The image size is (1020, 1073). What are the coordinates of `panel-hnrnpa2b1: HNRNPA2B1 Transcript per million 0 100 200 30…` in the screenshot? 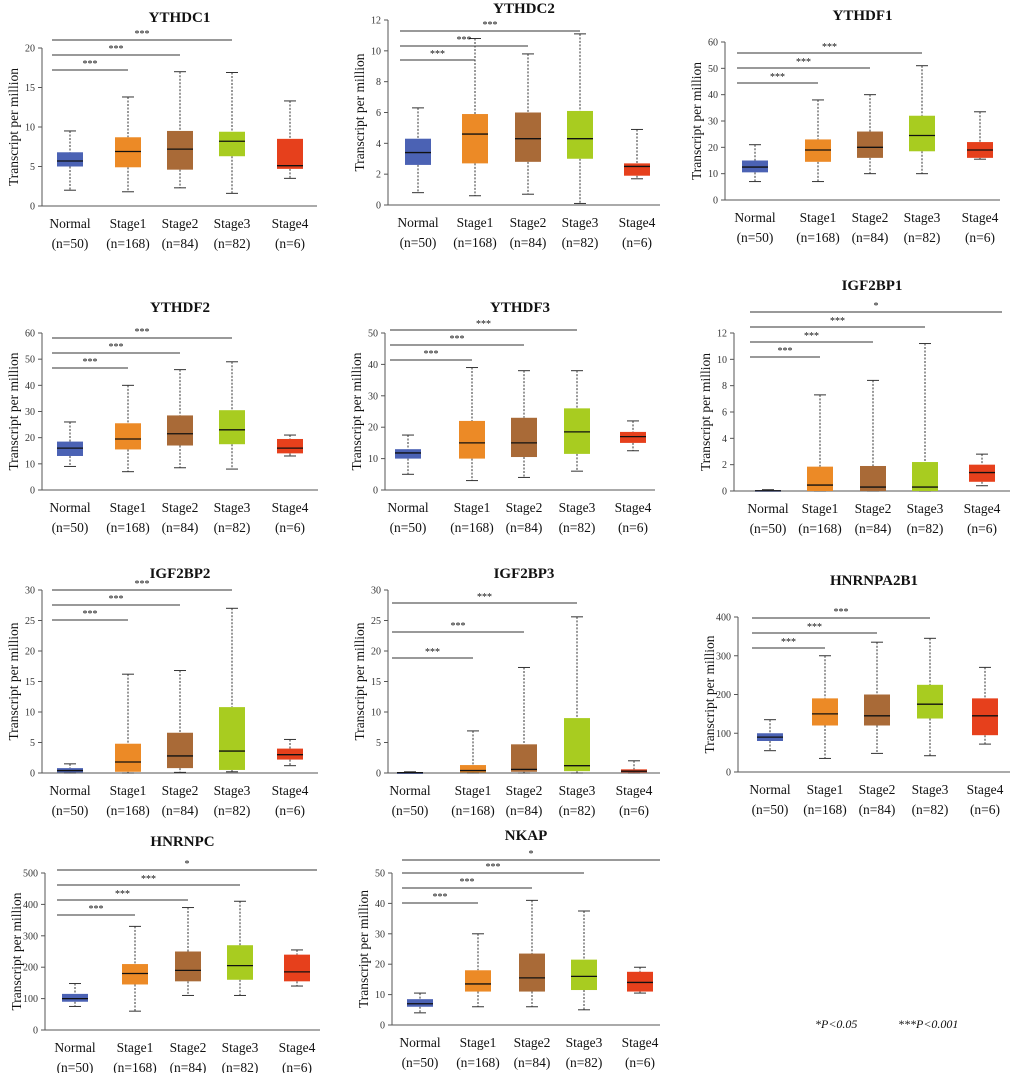 It's located at (856, 695).